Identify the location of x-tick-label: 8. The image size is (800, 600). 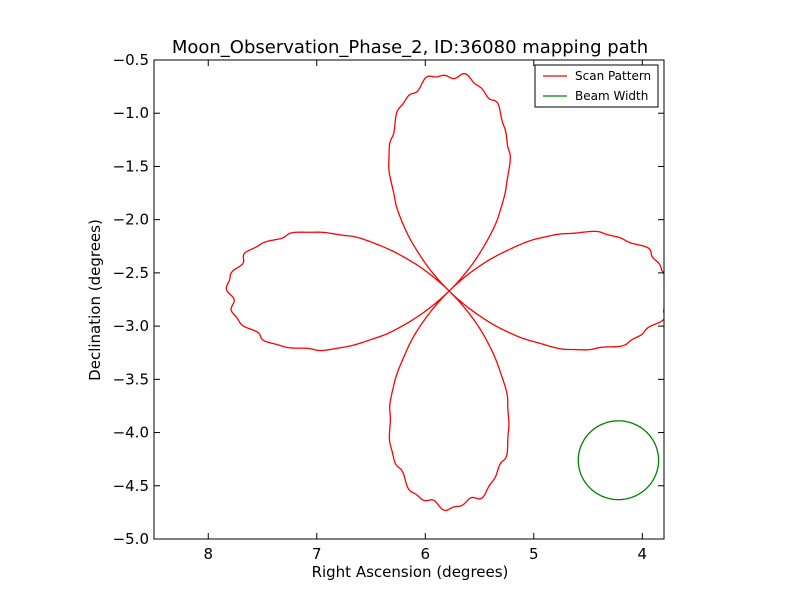
(208, 554).